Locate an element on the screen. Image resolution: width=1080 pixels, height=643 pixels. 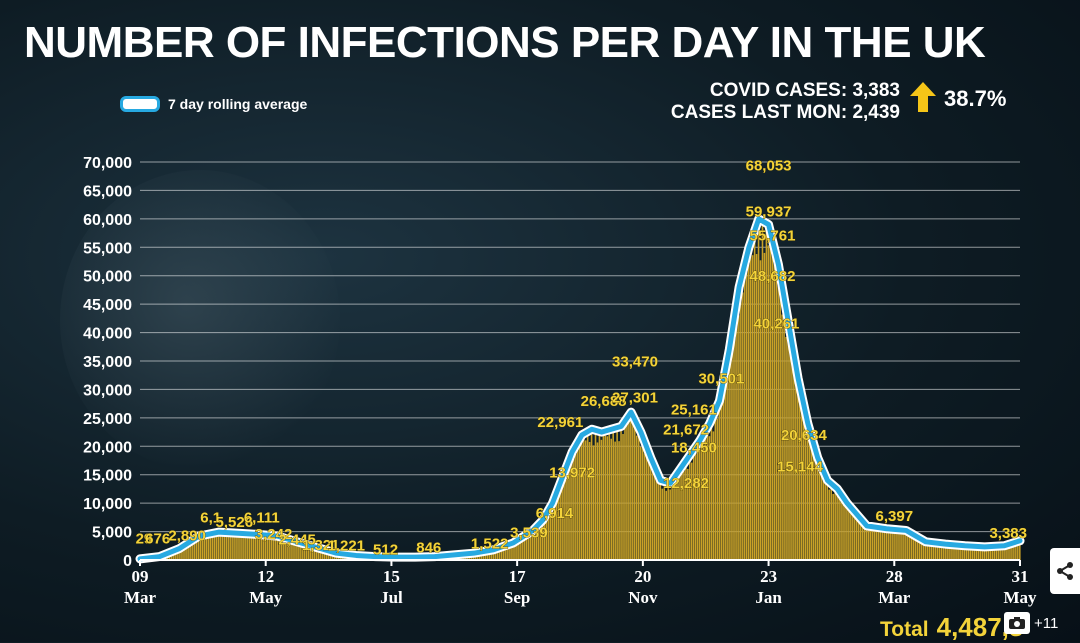
y-tick-label: 45,000 is located at coordinates (107, 305).